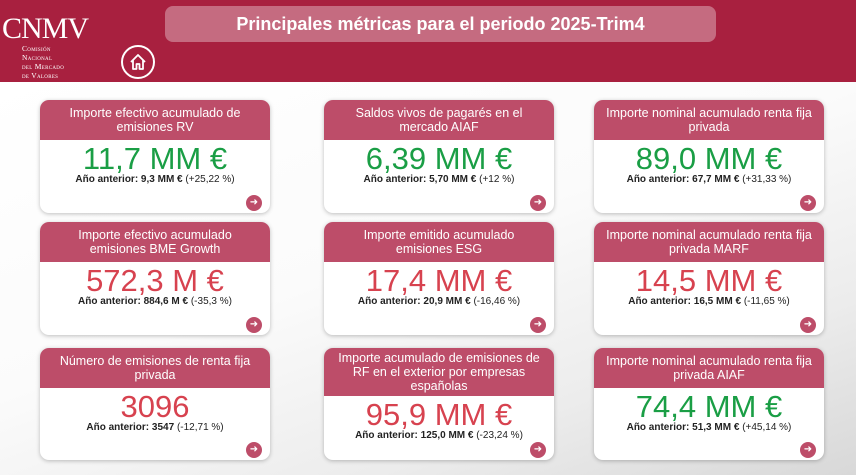 Image resolution: width=856 pixels, height=475 pixels. Describe the element at coordinates (683, 179) in the screenshot. I see `previous-value: Año anterior: 67,7 MM €` at that location.